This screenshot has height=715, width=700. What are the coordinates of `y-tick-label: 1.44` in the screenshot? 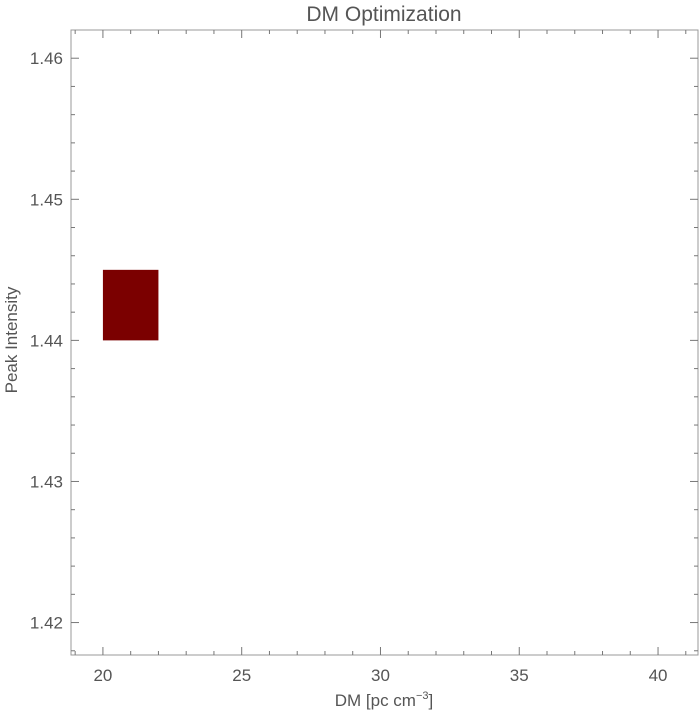 It's located at (46, 340).